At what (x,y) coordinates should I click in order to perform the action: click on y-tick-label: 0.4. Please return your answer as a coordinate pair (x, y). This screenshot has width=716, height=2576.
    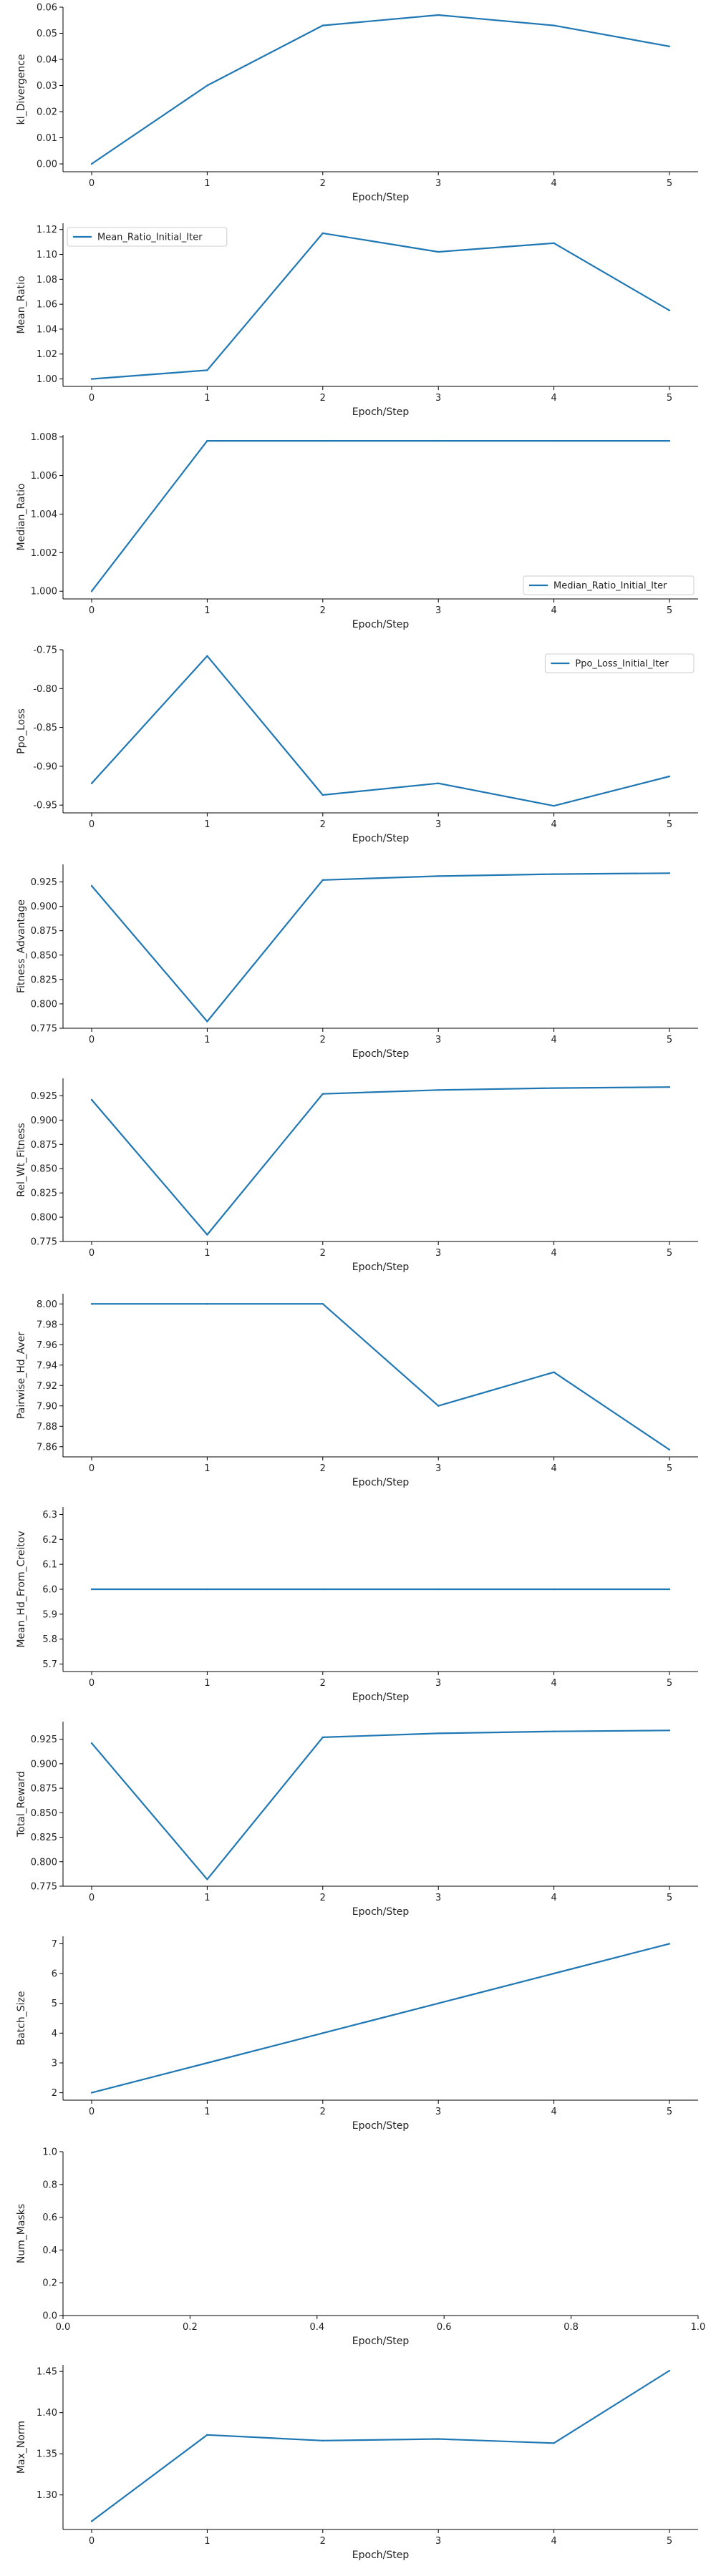
    Looking at the image, I should click on (49, 2250).